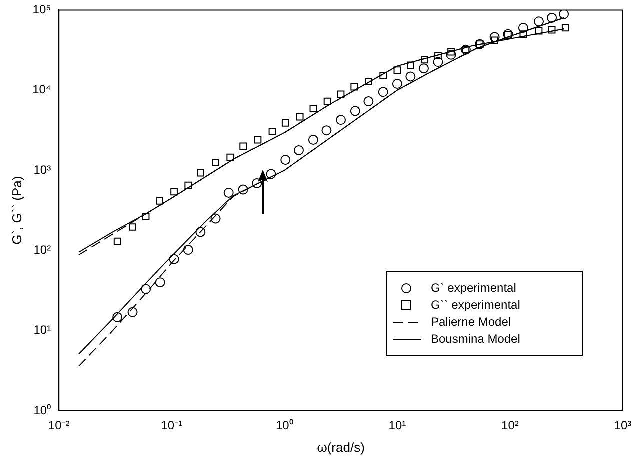 This screenshot has width=637, height=464. What do you see at coordinates (59, 425) in the screenshot?
I see `x-tick-label: 10⁻²` at bounding box center [59, 425].